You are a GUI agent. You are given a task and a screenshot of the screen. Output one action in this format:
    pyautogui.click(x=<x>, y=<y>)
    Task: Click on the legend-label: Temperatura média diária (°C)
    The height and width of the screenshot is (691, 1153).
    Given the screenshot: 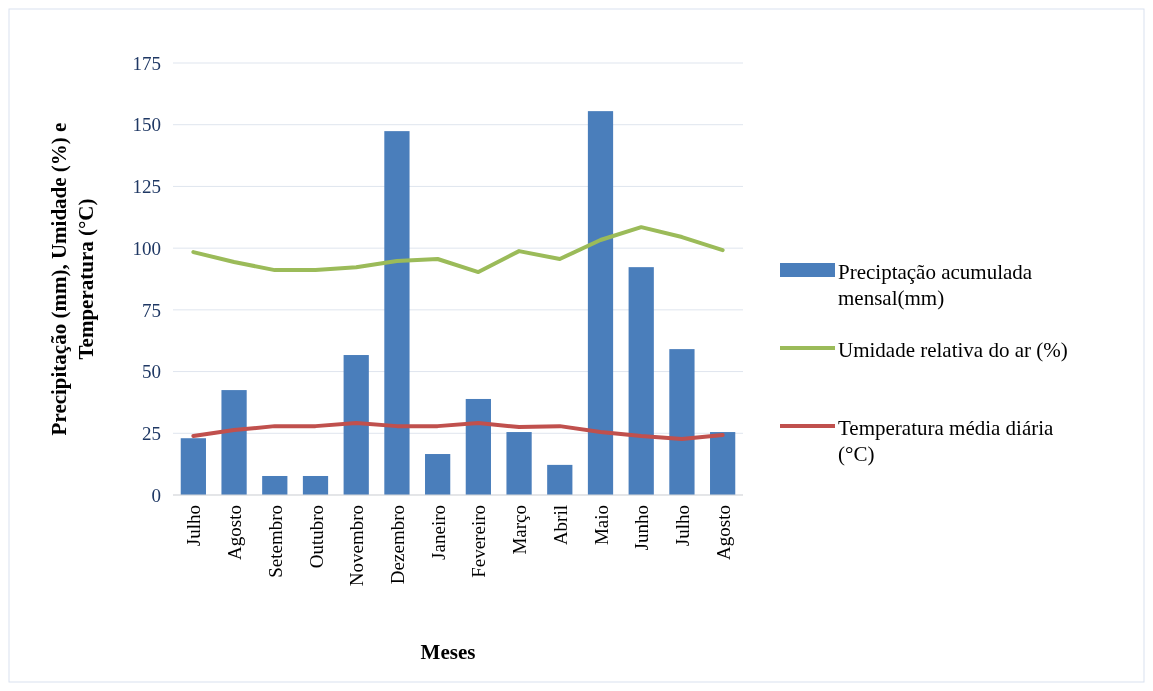 What is the action you would take?
    pyautogui.click(x=946, y=441)
    